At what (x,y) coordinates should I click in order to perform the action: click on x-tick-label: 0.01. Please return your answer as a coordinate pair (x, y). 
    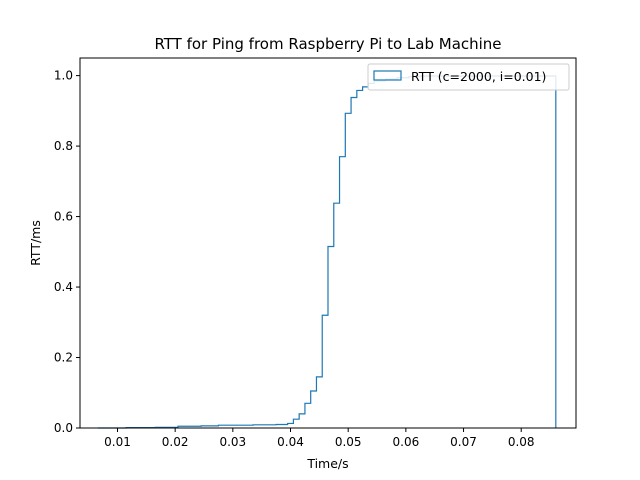
    Looking at the image, I should click on (117, 442).